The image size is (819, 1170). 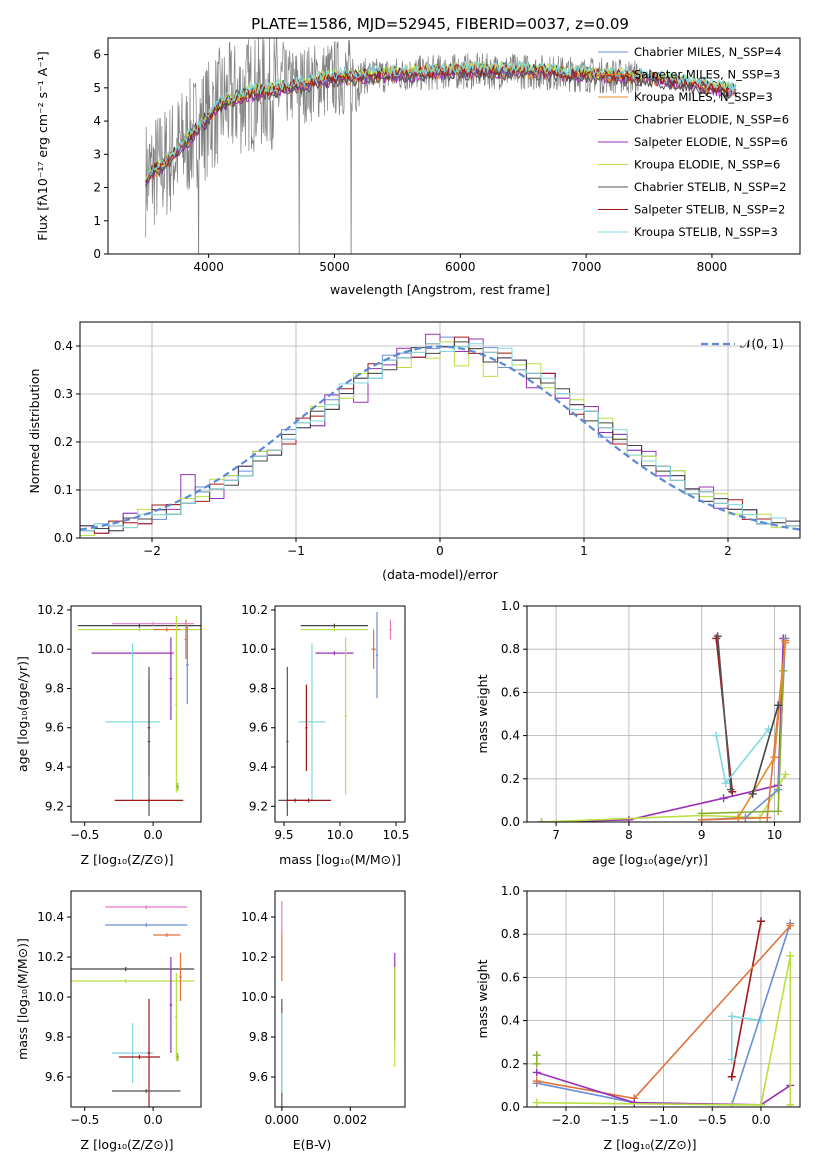 What do you see at coordinates (334, 267) in the screenshot?
I see `spectrum-xtick-label: 5000` at bounding box center [334, 267].